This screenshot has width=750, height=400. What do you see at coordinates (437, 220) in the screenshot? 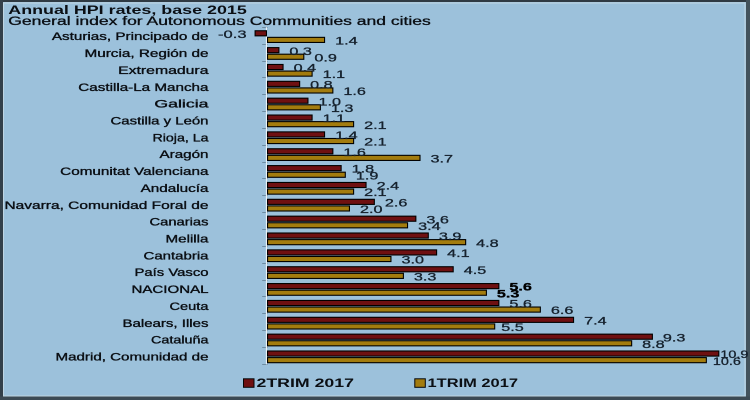
I see `svg-text: 3.6` at bounding box center [437, 220].